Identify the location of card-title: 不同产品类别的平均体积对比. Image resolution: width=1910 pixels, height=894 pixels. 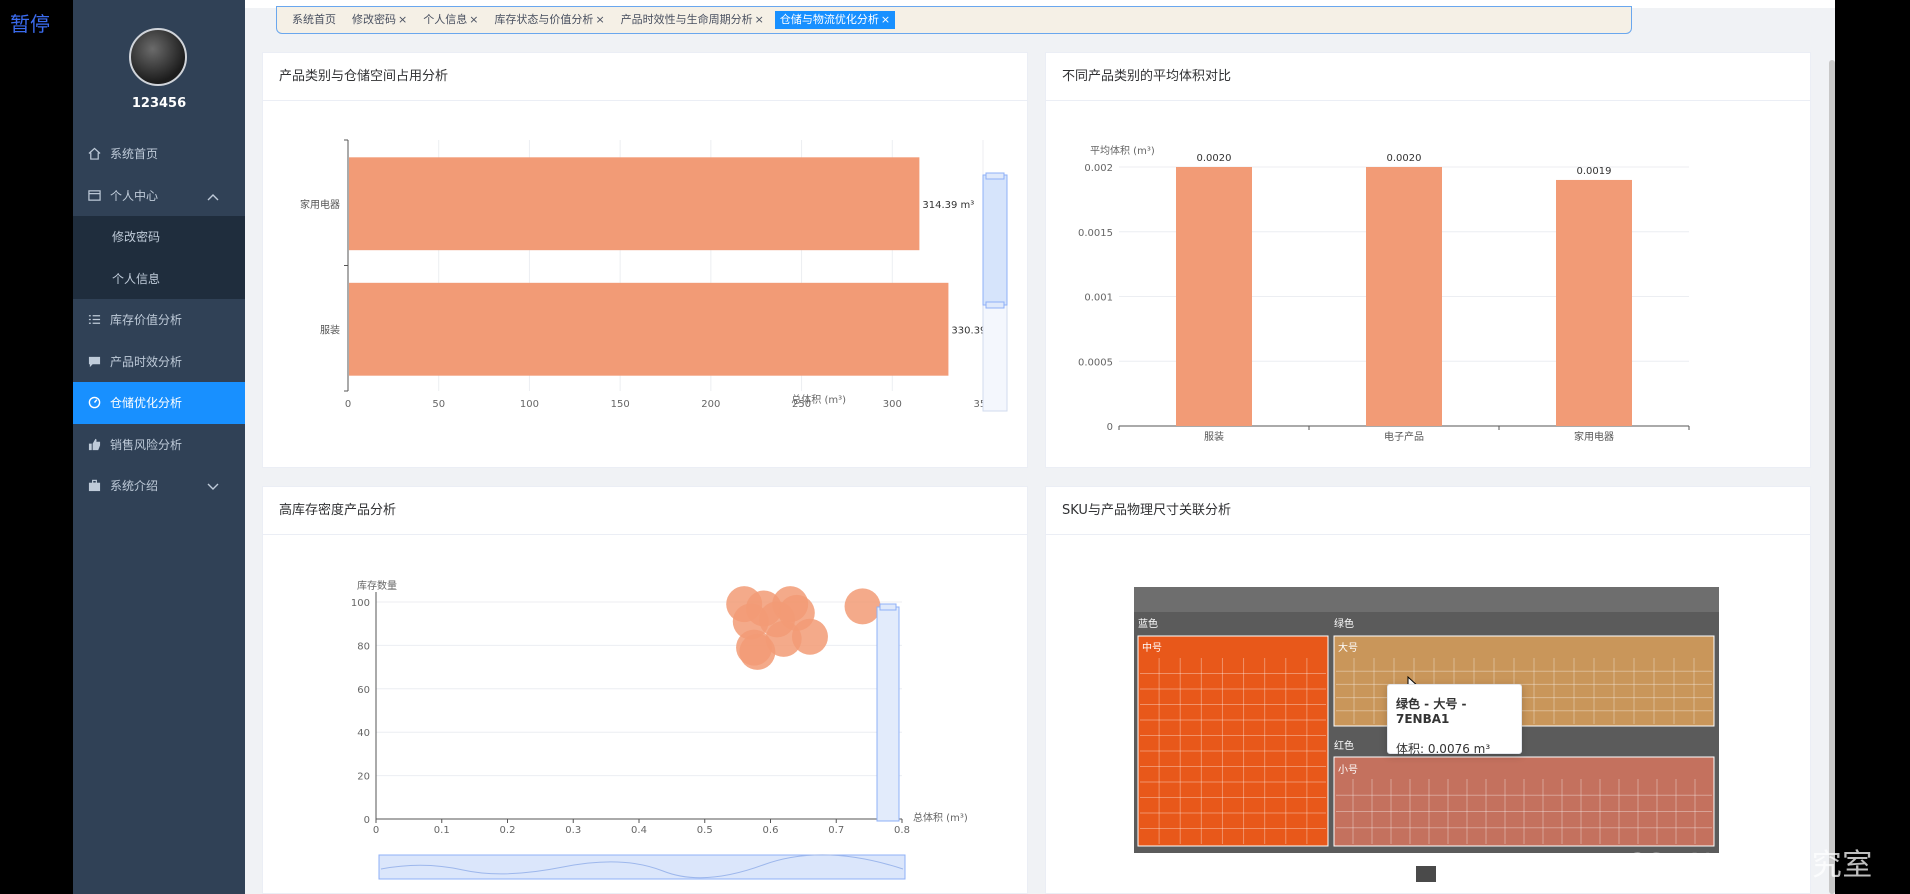
(1428, 77).